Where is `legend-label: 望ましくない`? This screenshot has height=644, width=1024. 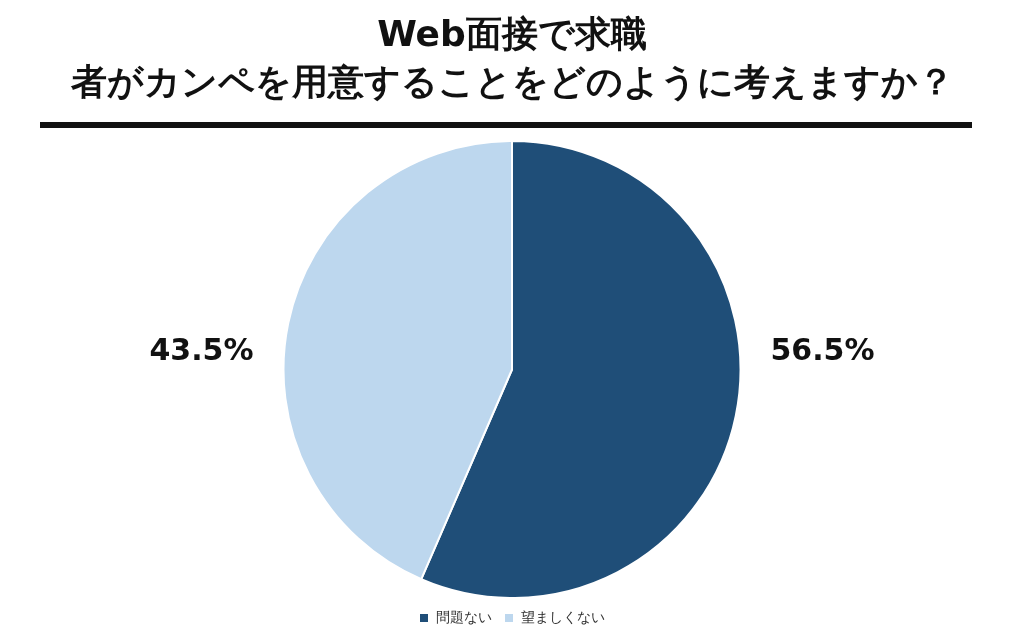
legend-label: 望ましくない is located at coordinates (563, 616).